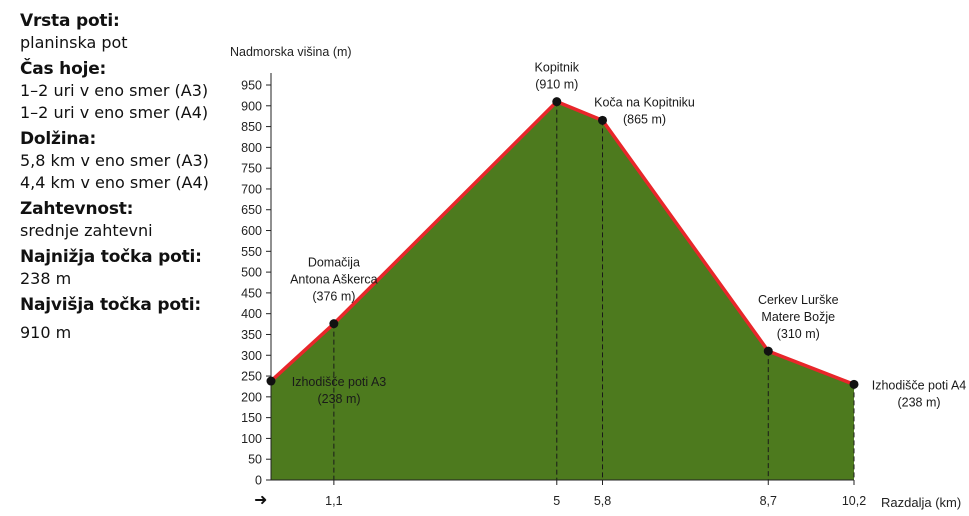 Image resolution: width=969 pixels, height=516 pixels. Describe the element at coordinates (291, 52) in the screenshot. I see `y-axis-label: Nadmorska višina (m)` at that location.